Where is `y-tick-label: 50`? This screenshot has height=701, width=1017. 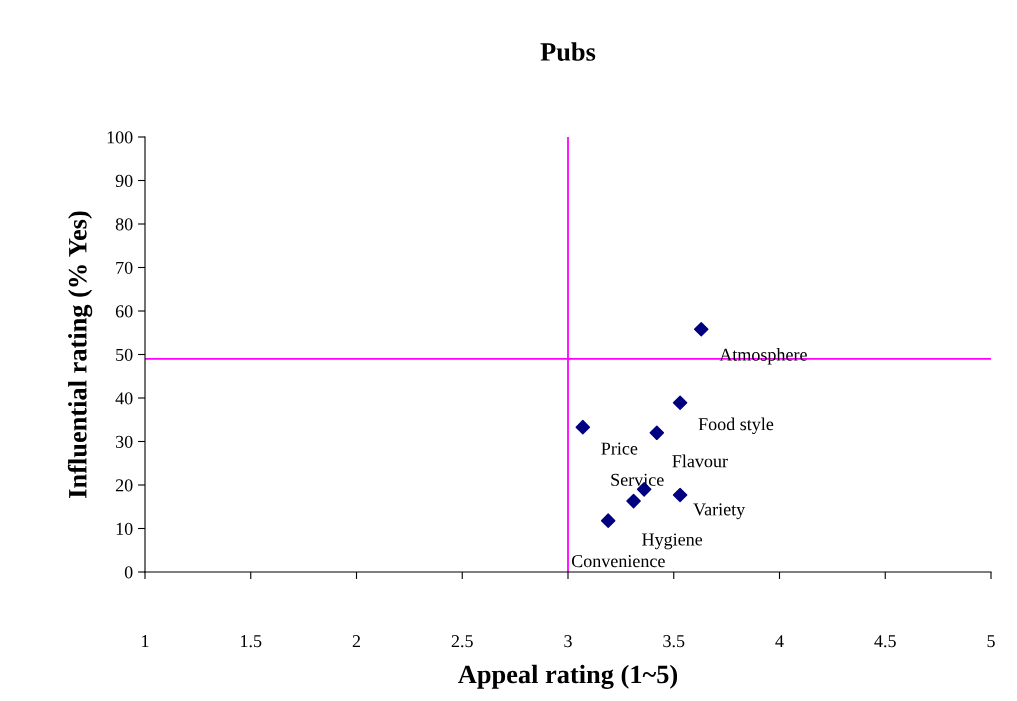
y-tick-label: 50 is located at coordinates (124, 354).